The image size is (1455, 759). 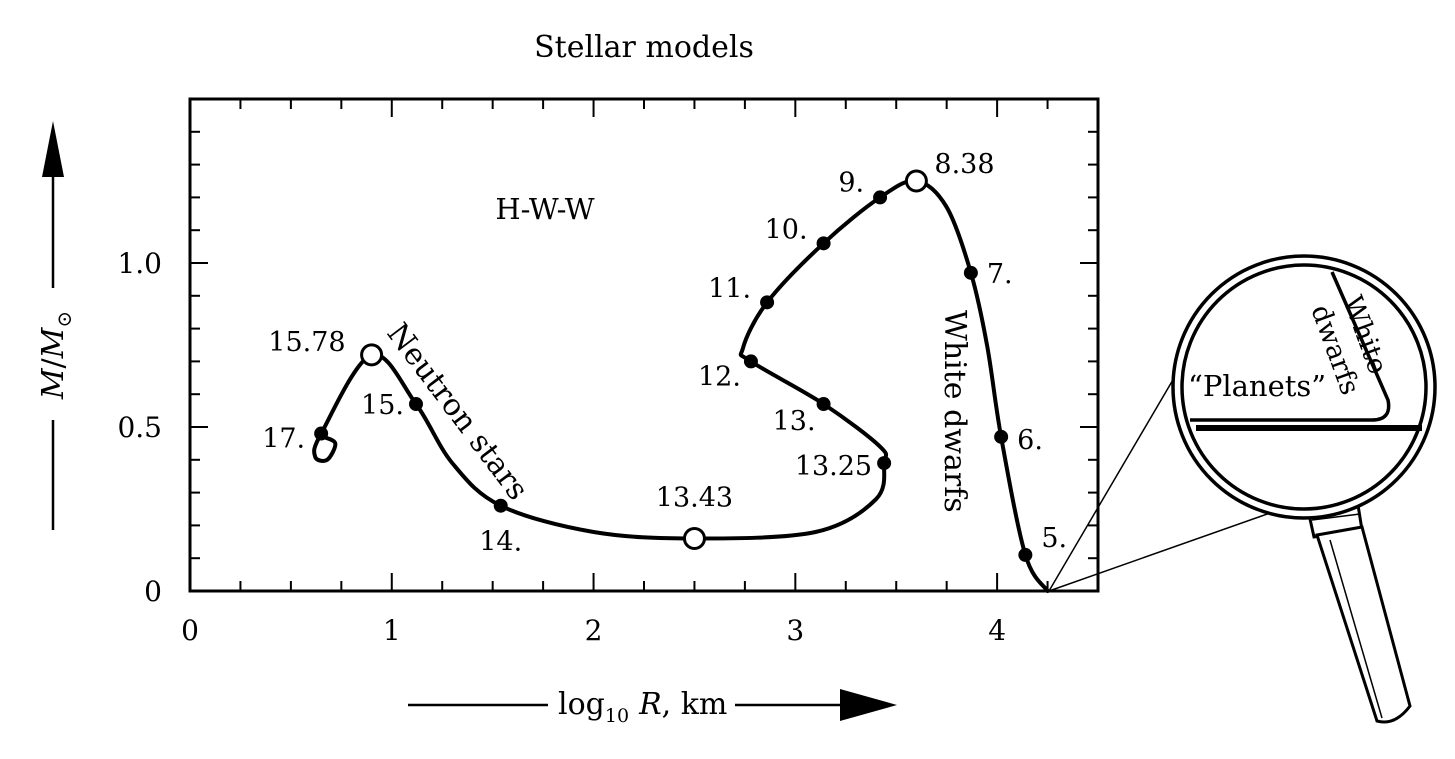 I want to click on inset-planets-label: “Planets”, so click(x=1257, y=386).